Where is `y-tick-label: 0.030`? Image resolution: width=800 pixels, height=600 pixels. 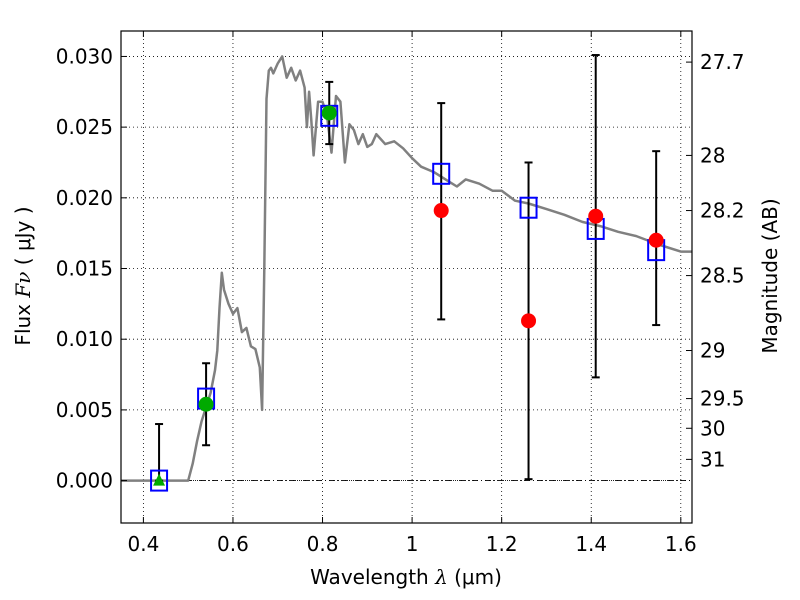 y-tick-label: 0.030 is located at coordinates (84, 56).